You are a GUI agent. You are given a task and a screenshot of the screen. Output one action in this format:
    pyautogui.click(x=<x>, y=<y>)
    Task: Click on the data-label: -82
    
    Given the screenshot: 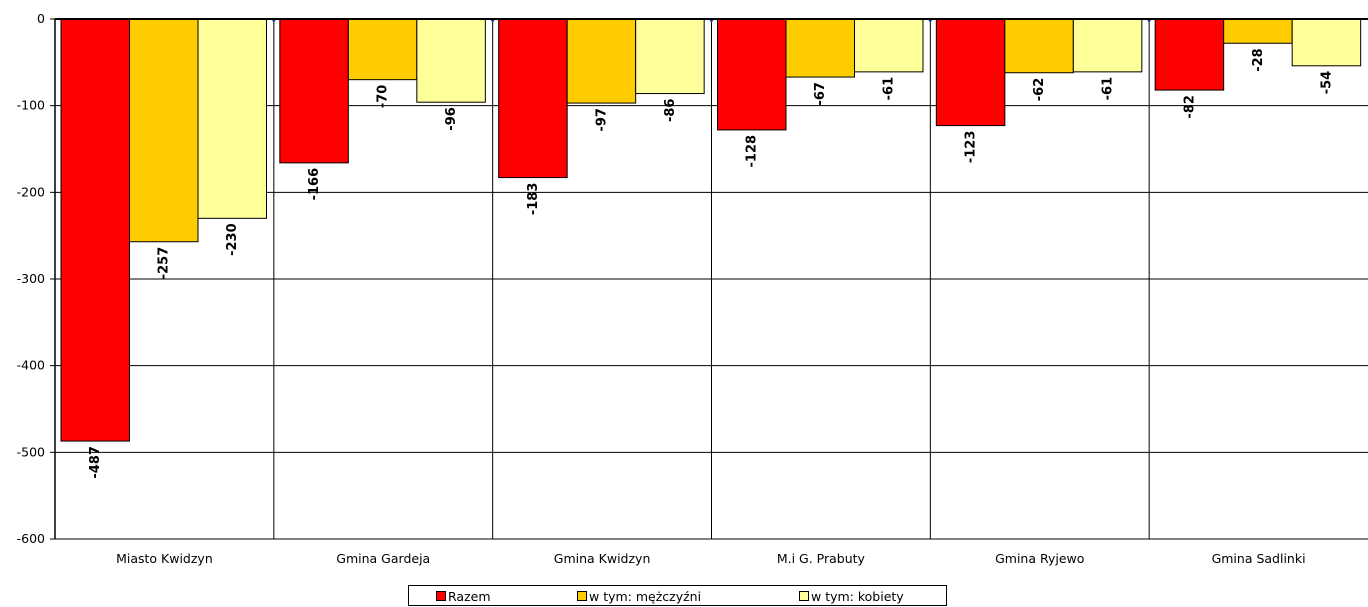 What is the action you would take?
    pyautogui.click(x=1189, y=107)
    